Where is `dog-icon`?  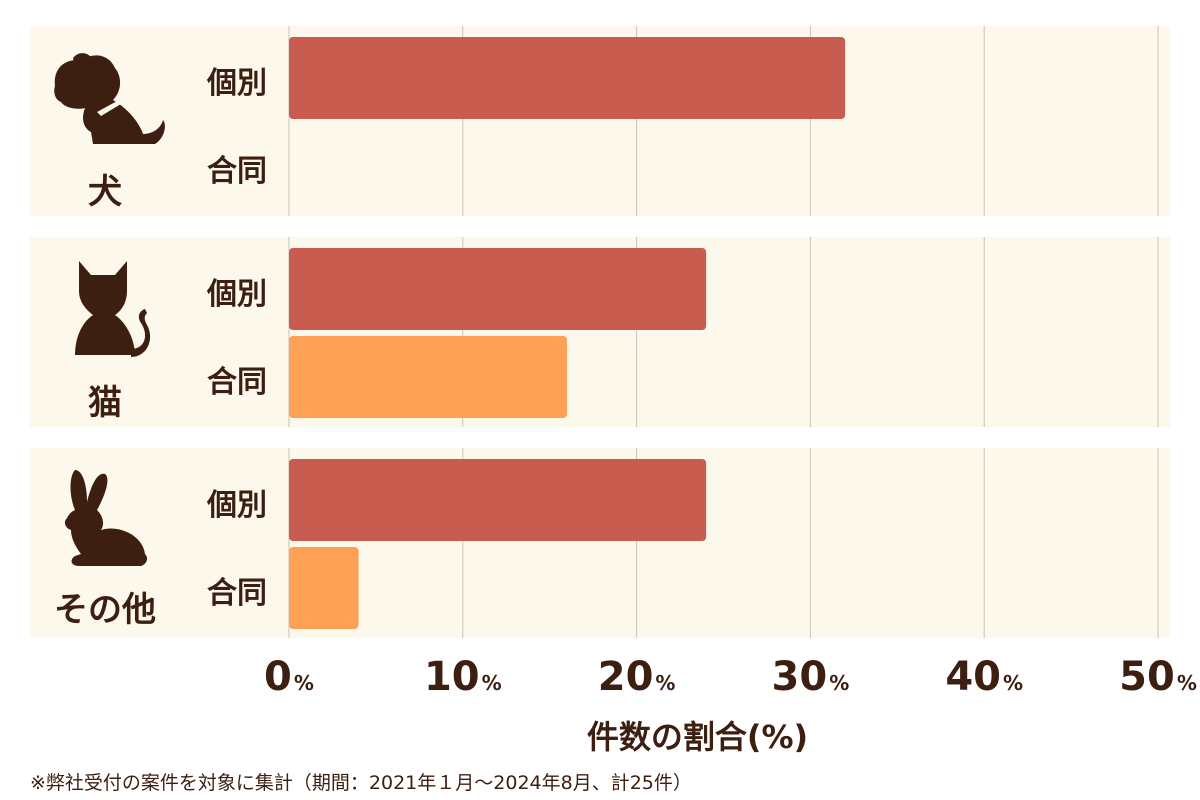
dog-icon is located at coordinates (109, 98).